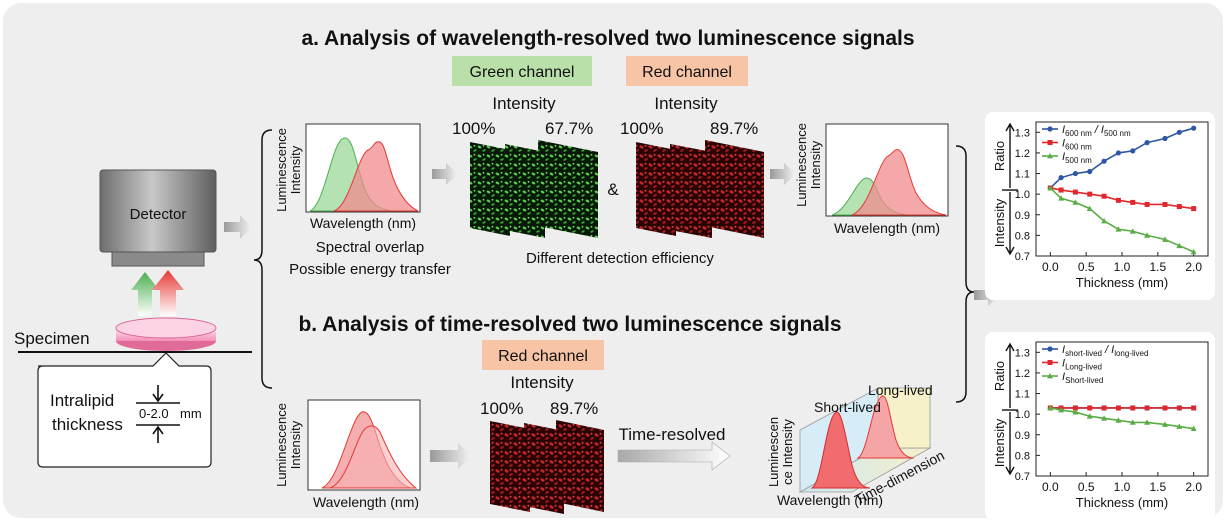 This screenshot has width=1226, height=526. Describe the element at coordinates (158, 259) in the screenshot. I see `detector-collar` at that location.